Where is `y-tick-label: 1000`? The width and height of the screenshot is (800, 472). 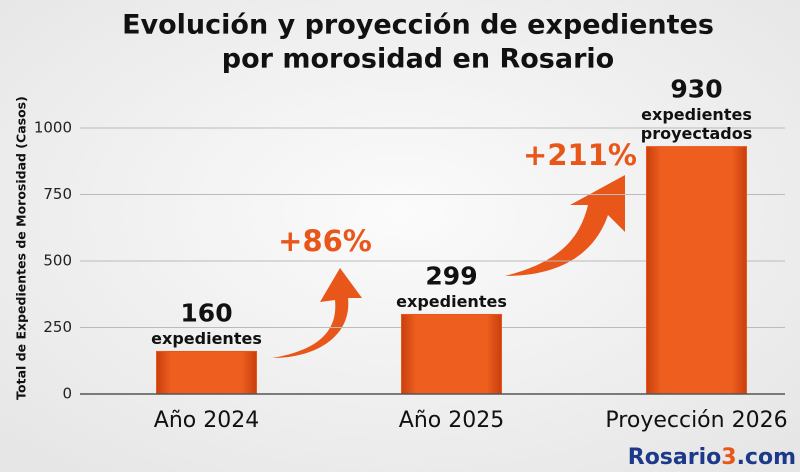 y-tick-label: 1000 is located at coordinates (53, 128).